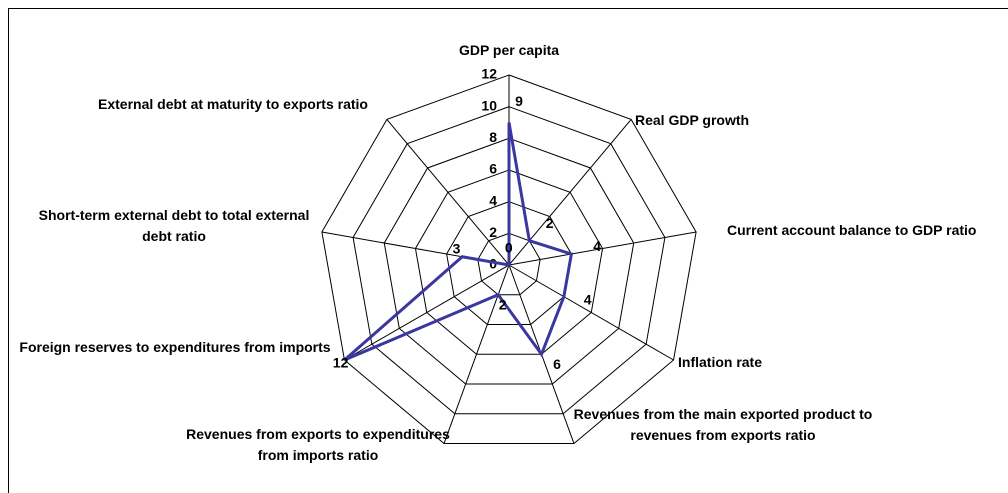  I want to click on tick-label: 10, so click(489, 105).